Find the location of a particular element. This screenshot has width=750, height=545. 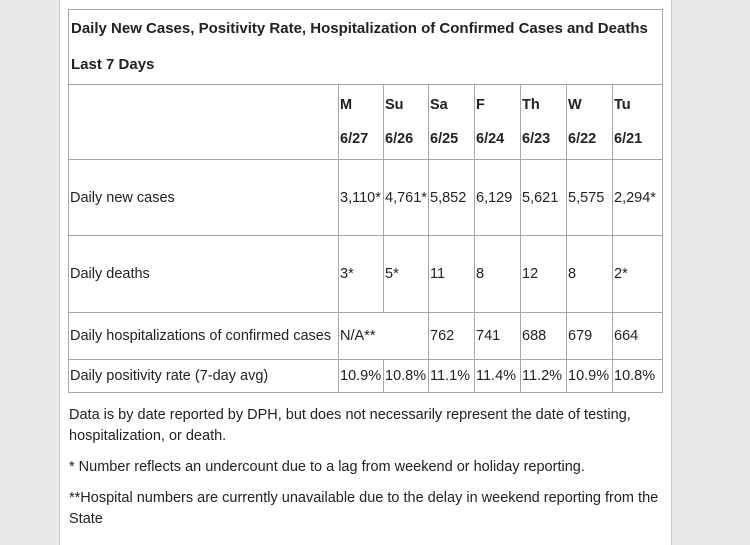

table-cell: 2,294* is located at coordinates (637, 197).